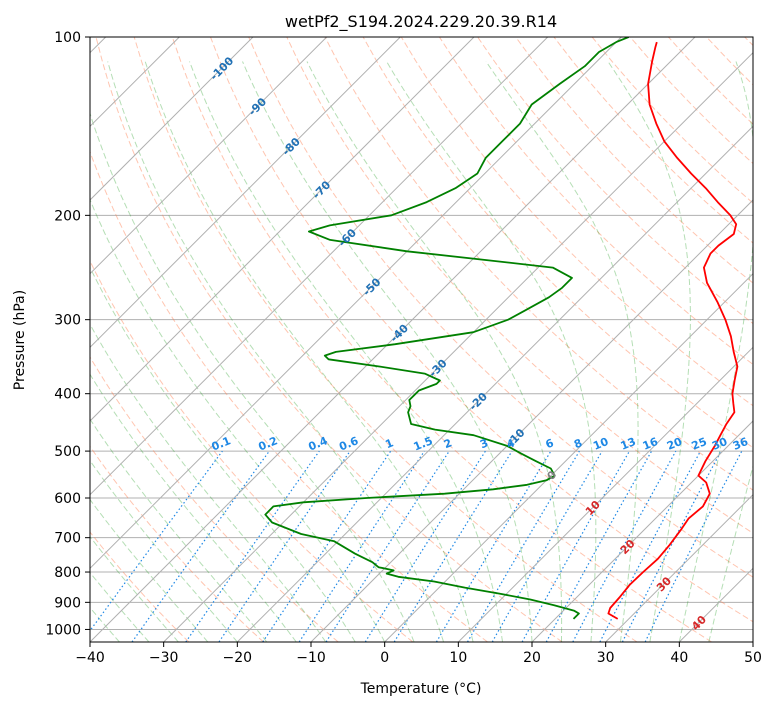  Describe the element at coordinates (67, 539) in the screenshot. I see `y-tick-label: 700` at that location.